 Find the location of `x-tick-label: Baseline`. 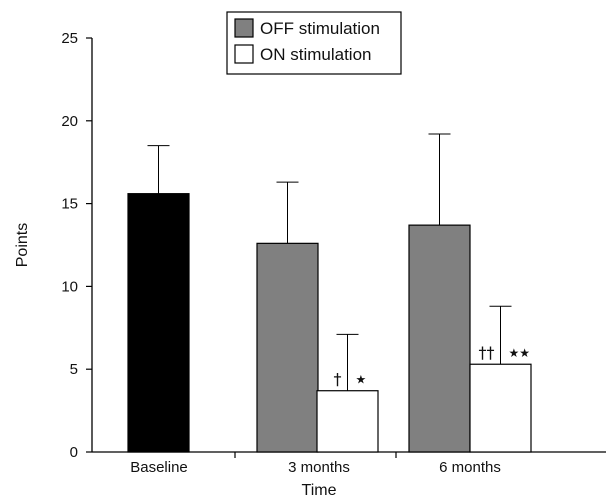

x-tick-label: Baseline is located at coordinates (159, 467).